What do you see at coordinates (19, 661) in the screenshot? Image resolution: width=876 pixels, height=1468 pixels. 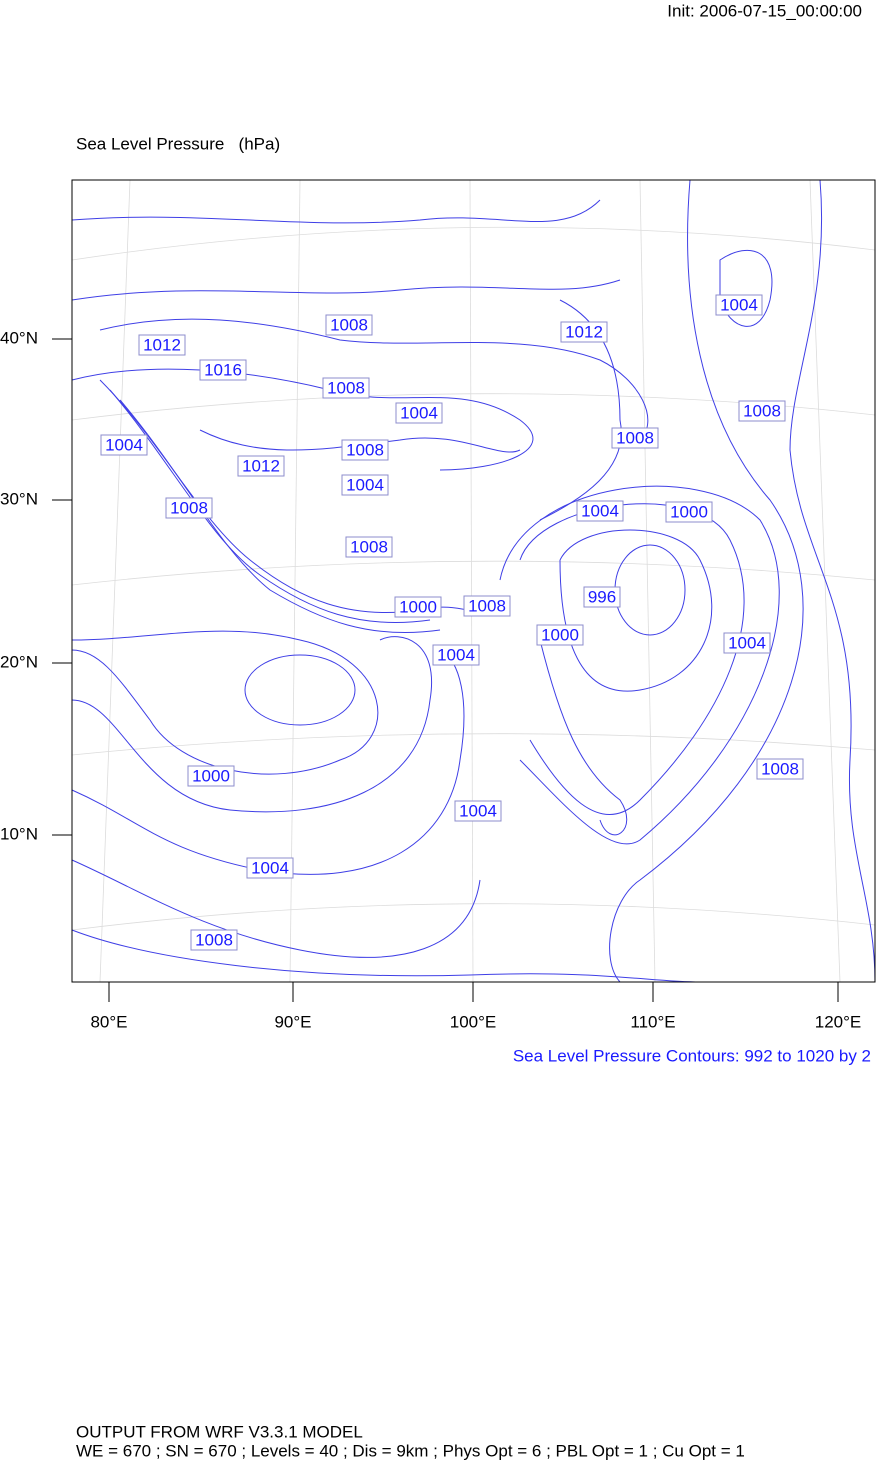 I see `lat-label: 20°N` at bounding box center [19, 661].